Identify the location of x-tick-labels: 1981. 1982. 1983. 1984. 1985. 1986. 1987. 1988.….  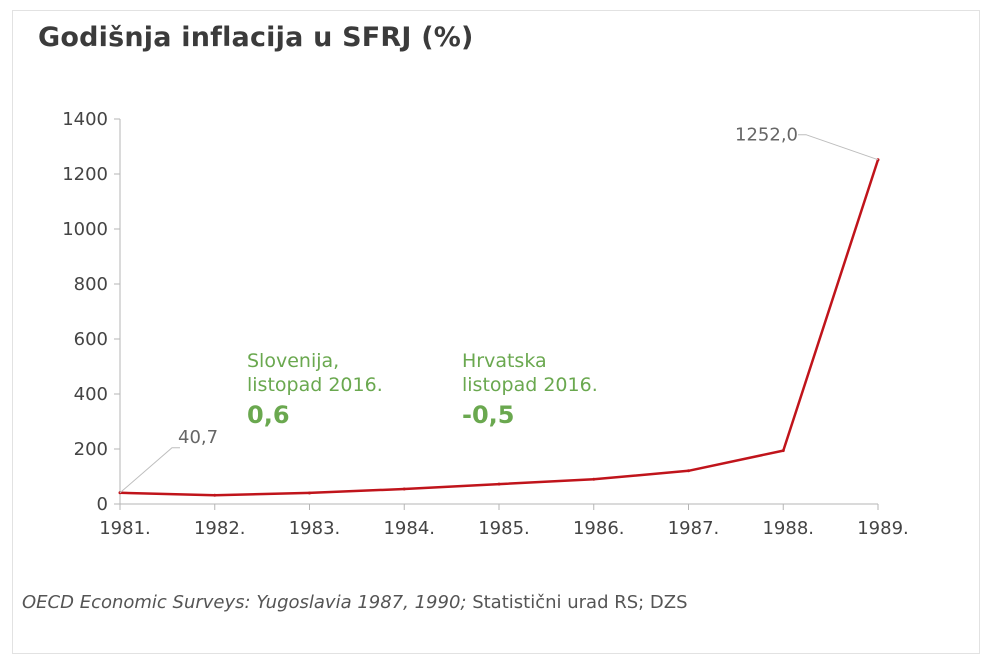
(504, 528).